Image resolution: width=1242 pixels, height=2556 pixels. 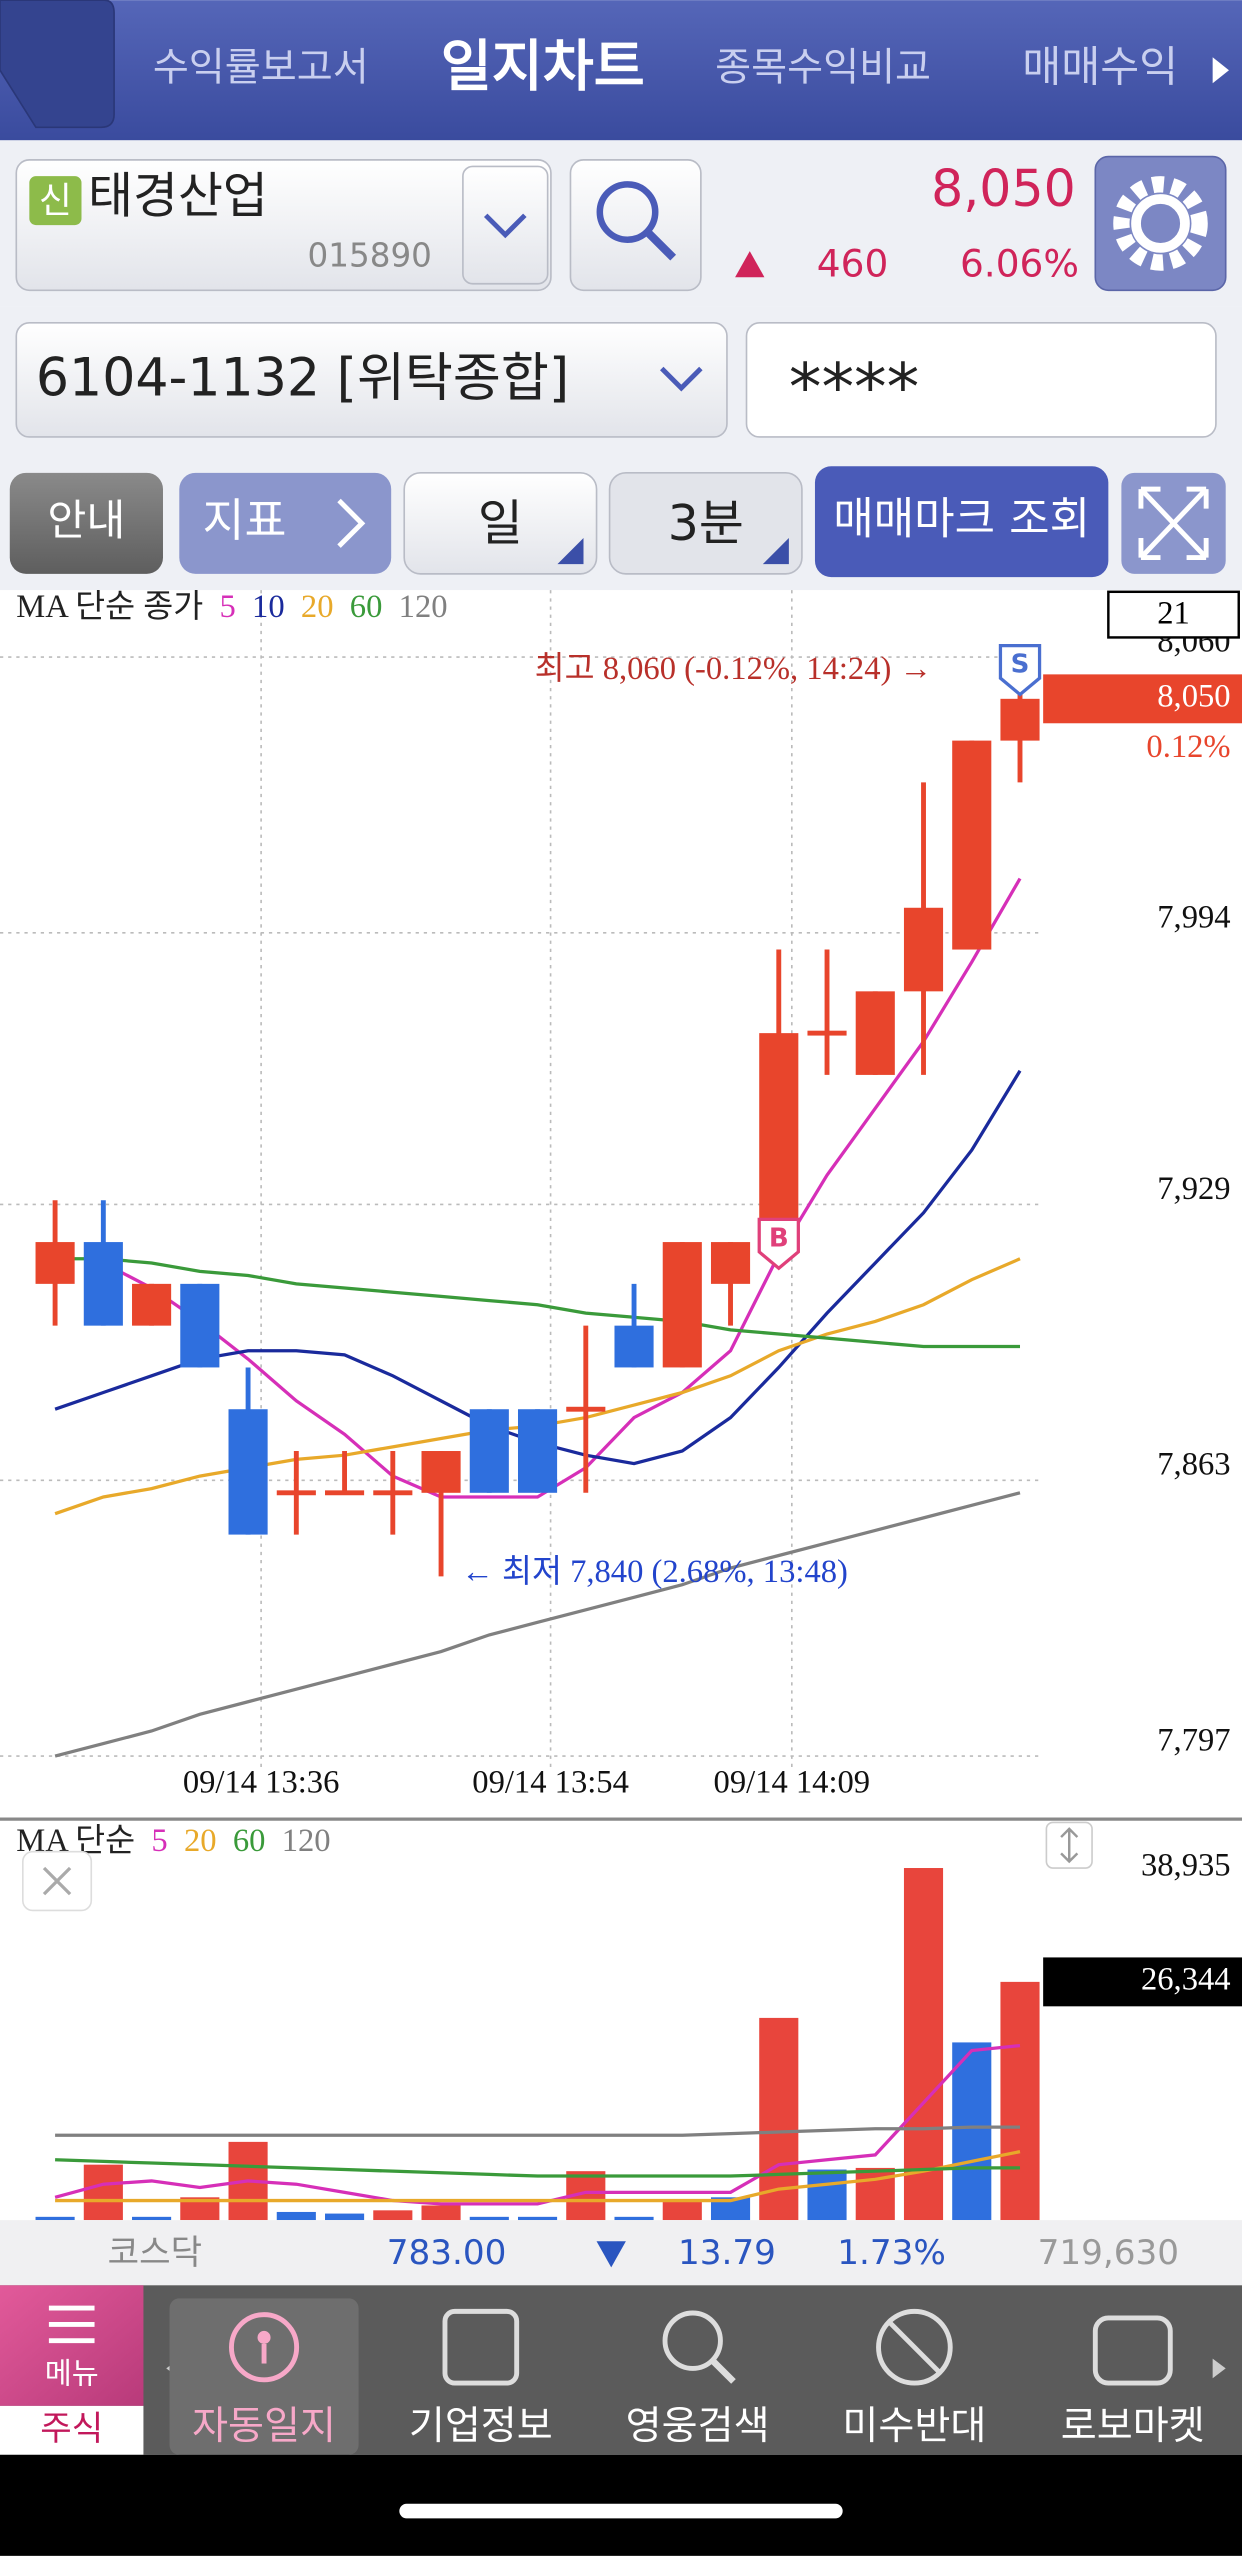 I want to click on menu-button, so click(x=72, y=2345).